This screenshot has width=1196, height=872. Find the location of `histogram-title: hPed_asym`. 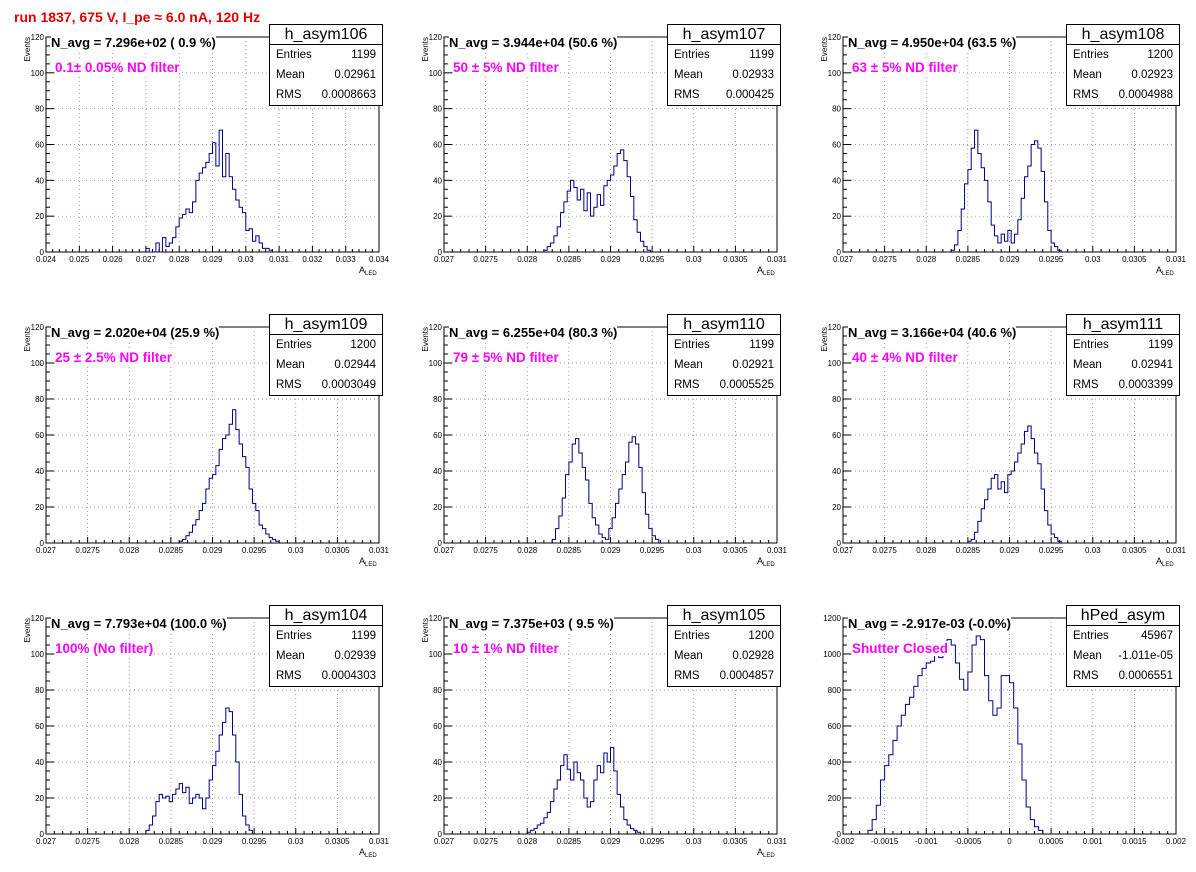

histogram-title: hPed_asym is located at coordinates (1123, 616).